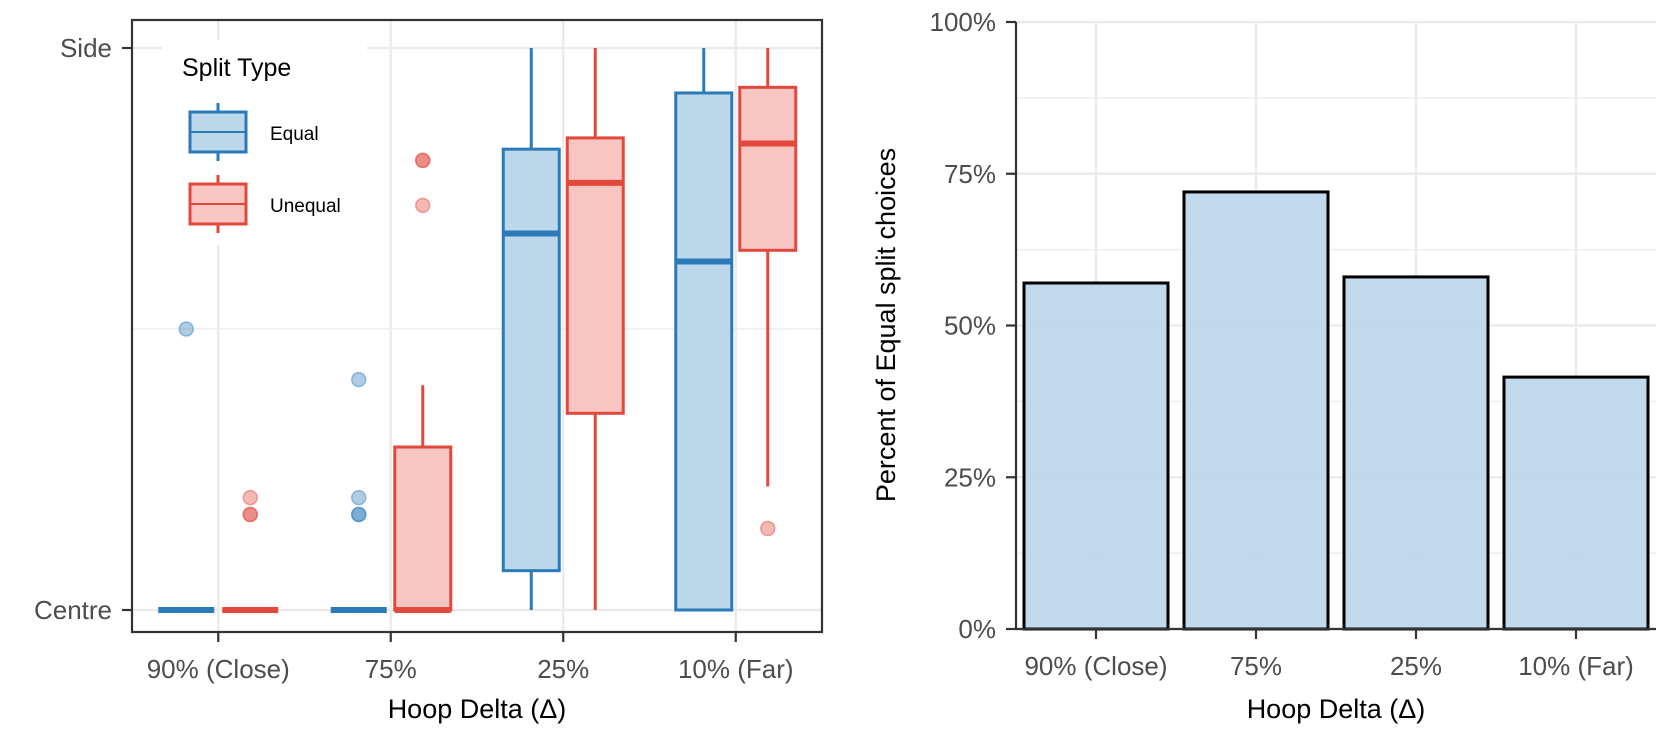 The height and width of the screenshot is (750, 1680). Describe the element at coordinates (1576, 666) in the screenshot. I see `bar-x-tick-label-10-far: 10% (Far)` at that location.